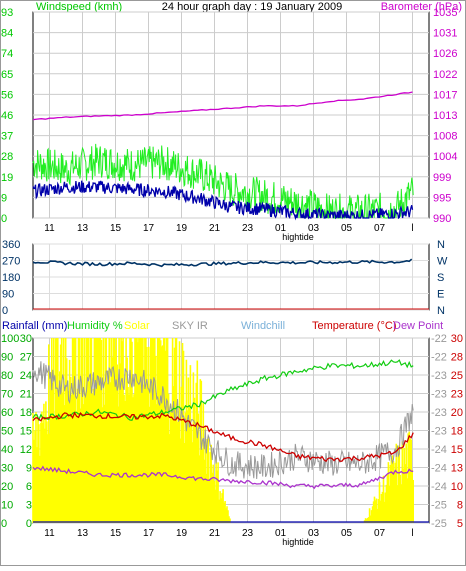  I want to click on p1-x-tick-label: 13, so click(83, 228).